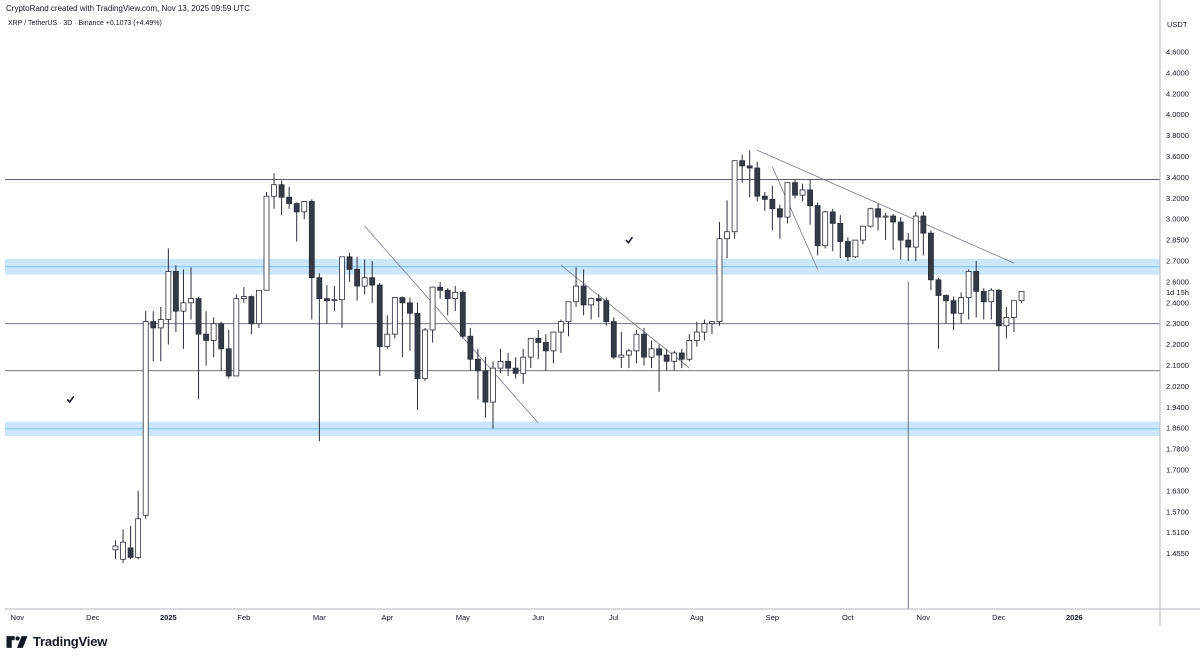  Describe the element at coordinates (1177, 344) in the screenshot. I see `y-tick-label: 2.2000` at that location.